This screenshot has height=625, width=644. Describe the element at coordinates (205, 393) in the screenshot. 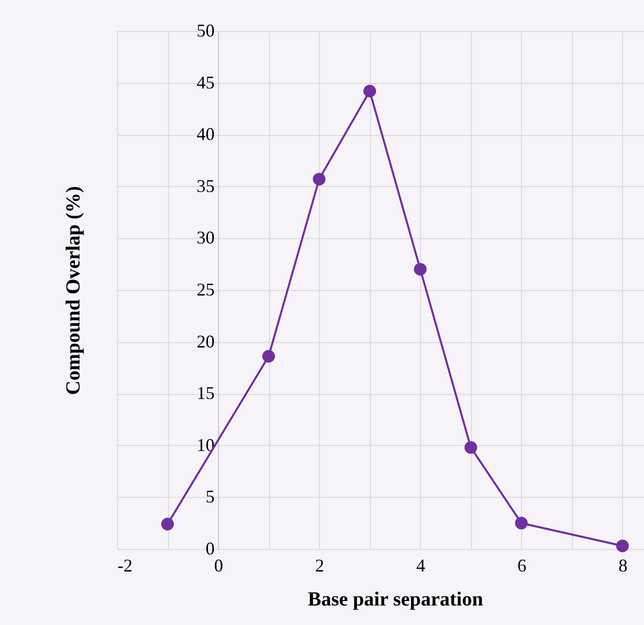

I see `y-tick-label: 15` at that location.